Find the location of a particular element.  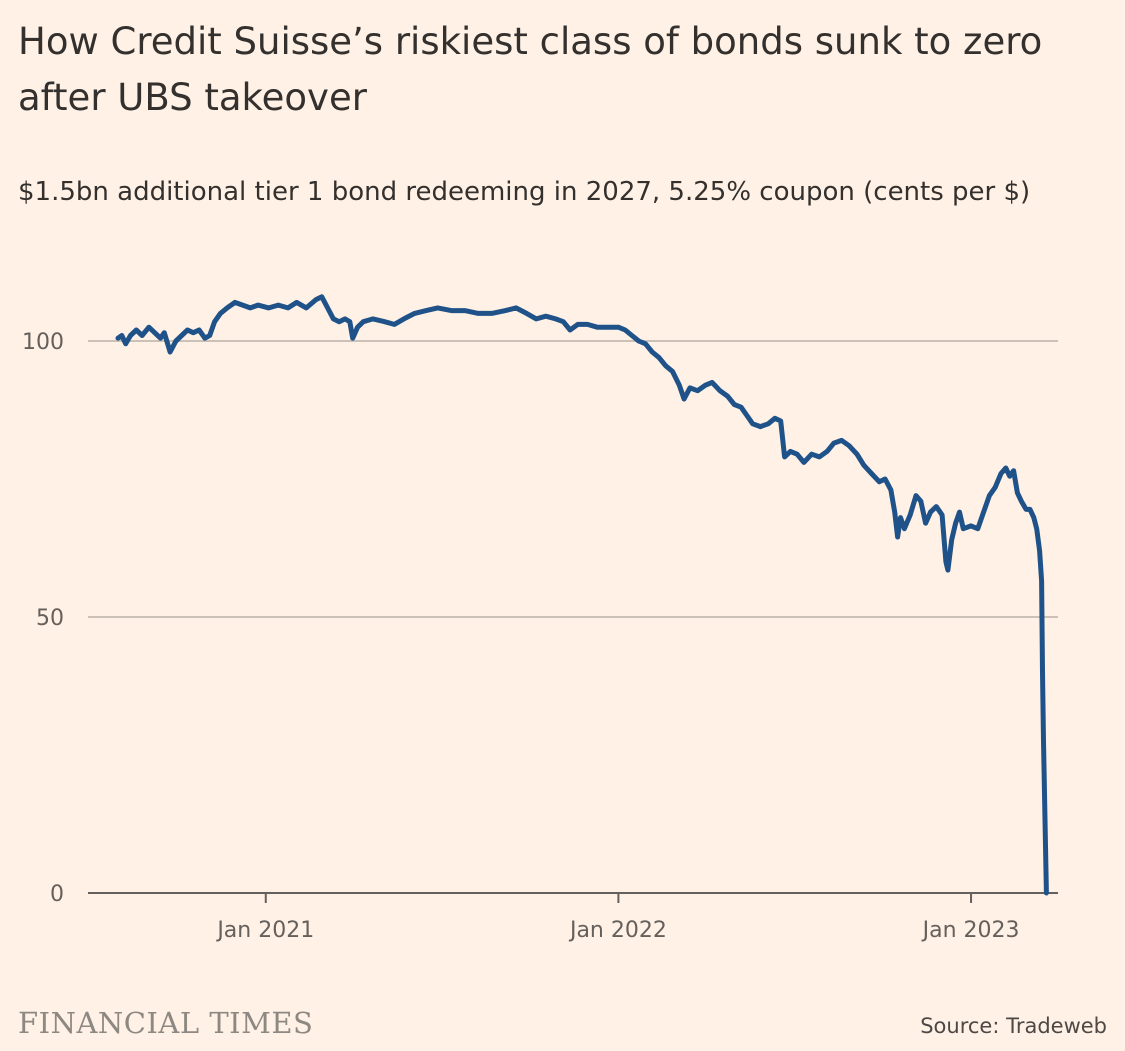

x-tick-label-2: Jan 2023 is located at coordinates (970, 930).